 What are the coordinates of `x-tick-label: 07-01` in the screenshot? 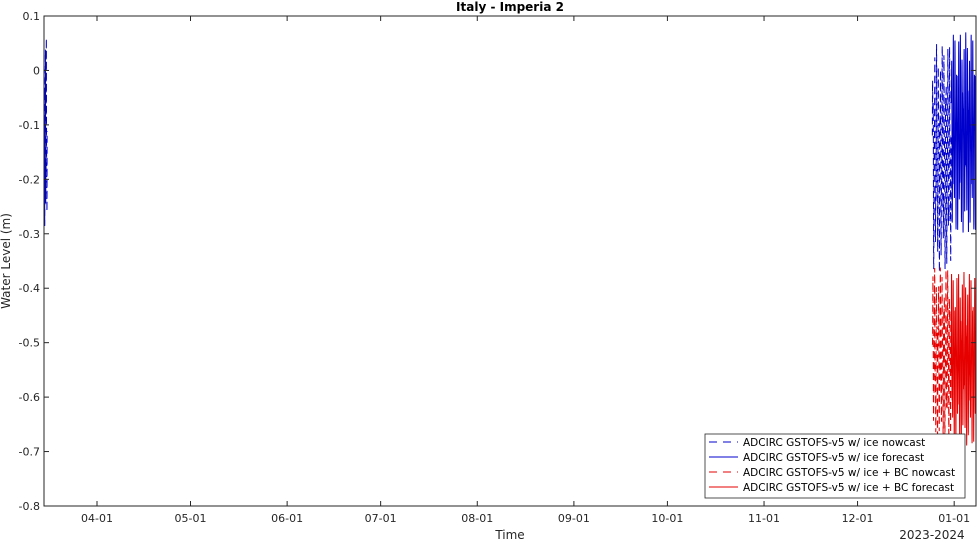 It's located at (381, 518).